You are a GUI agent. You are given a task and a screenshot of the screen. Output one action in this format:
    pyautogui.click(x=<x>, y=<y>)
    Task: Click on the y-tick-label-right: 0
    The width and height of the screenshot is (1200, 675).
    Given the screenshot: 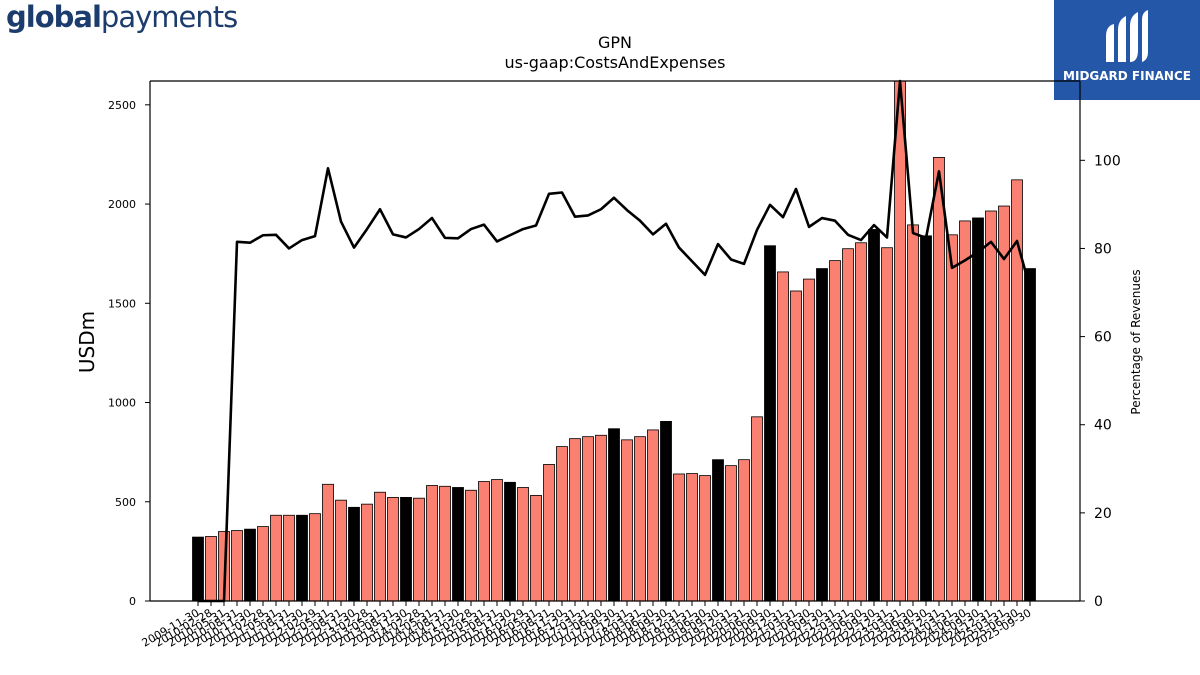 What is the action you would take?
    pyautogui.click(x=1098, y=602)
    